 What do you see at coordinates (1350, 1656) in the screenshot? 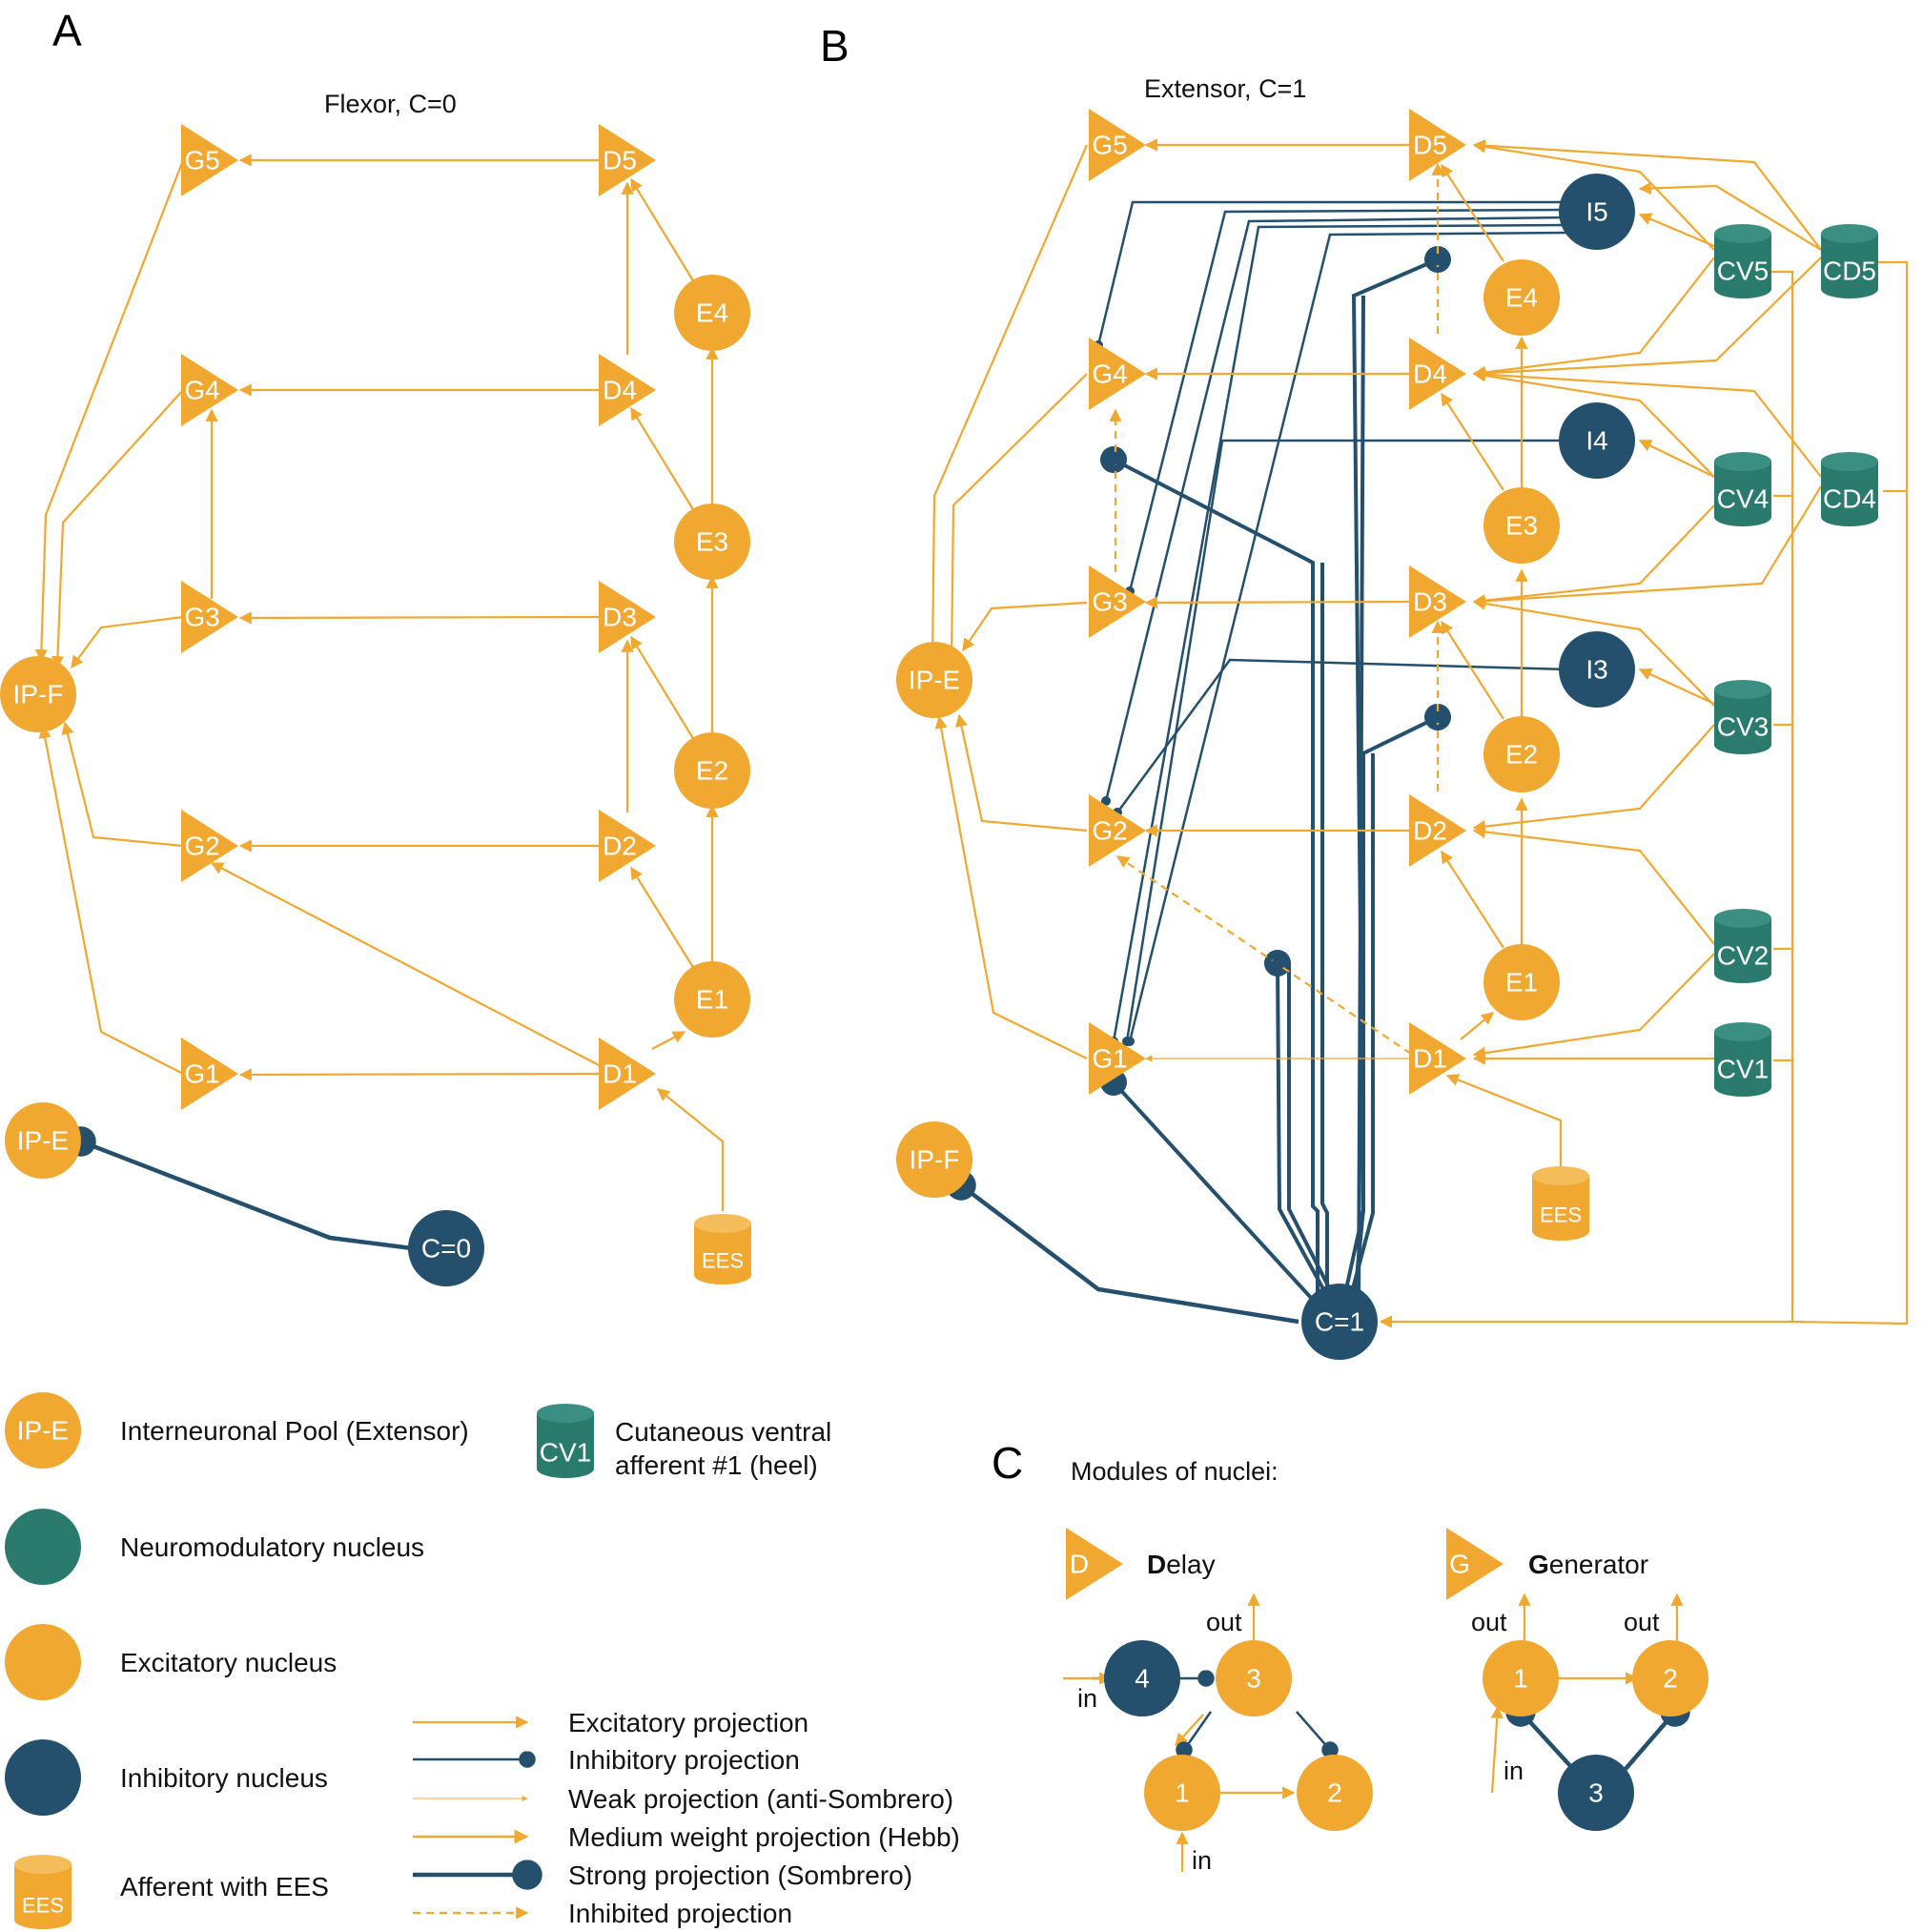
I see `panel-c: C Modules of nuclei: D Delay 4 3 1 2 out` at bounding box center [1350, 1656].